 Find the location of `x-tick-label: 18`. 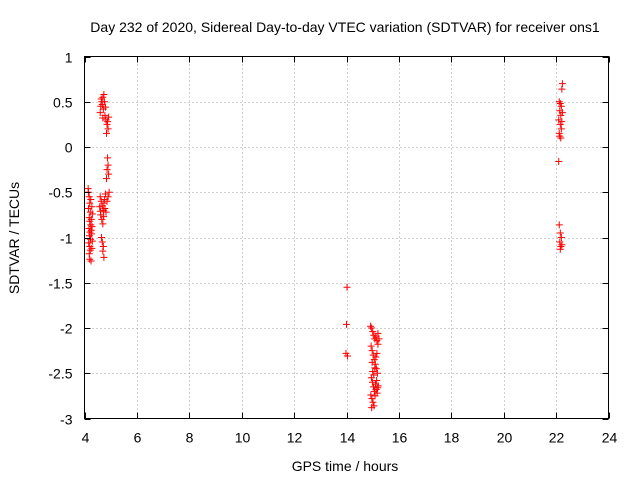

x-tick-label: 18 is located at coordinates (452, 438).